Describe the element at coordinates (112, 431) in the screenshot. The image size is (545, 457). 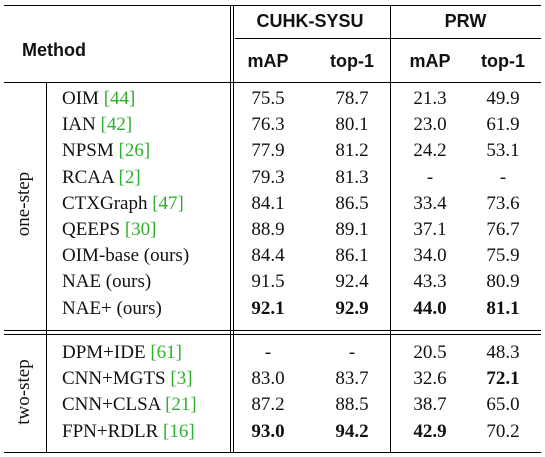
I see `method-name-text: FPN+RDLR` at that location.